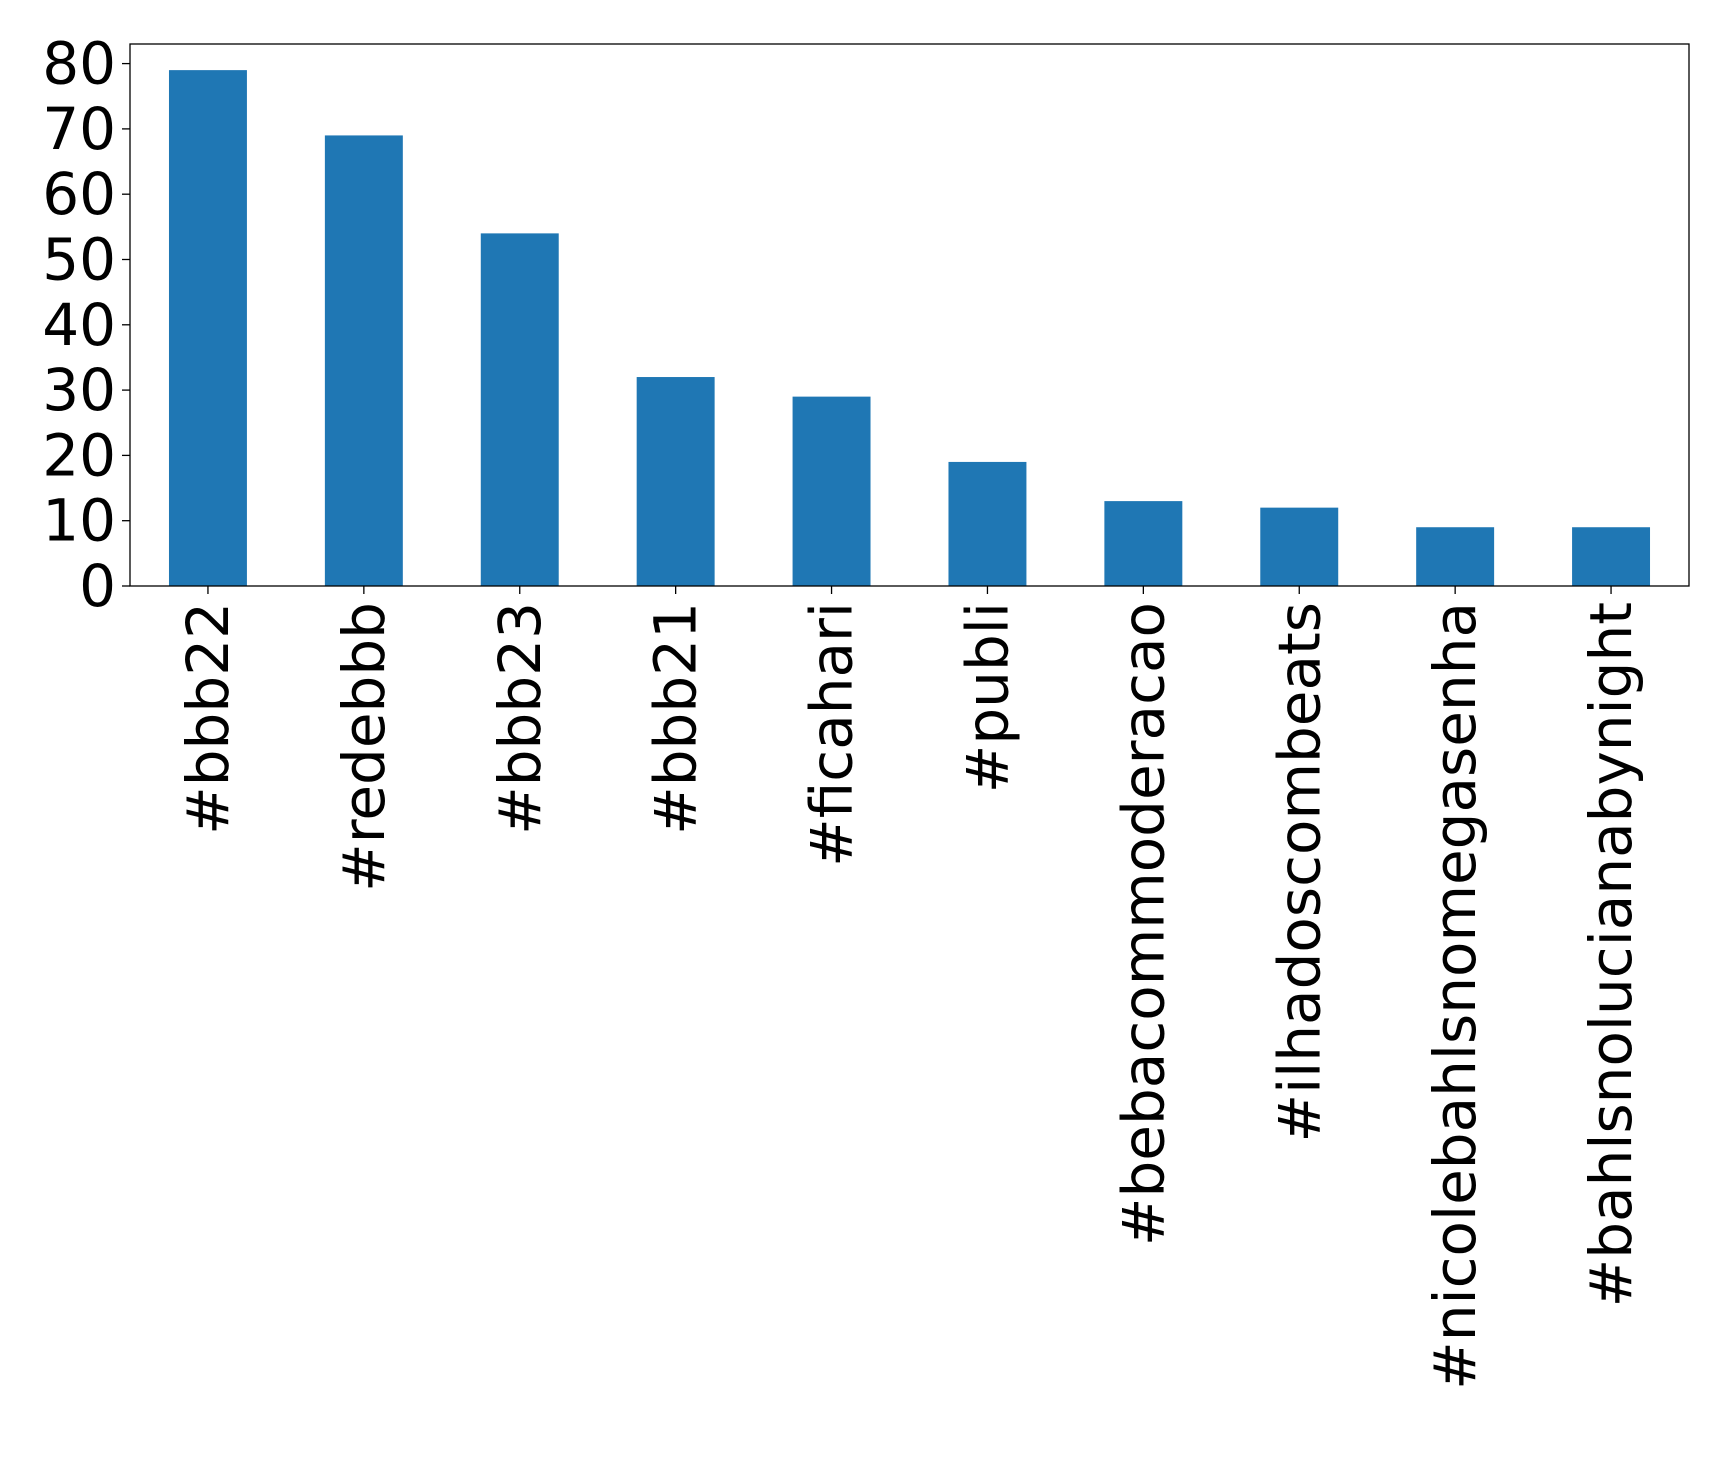 This screenshot has height=1481, width=1719. Describe the element at coordinates (79, 521) in the screenshot. I see `y-tick-label: 10` at that location.